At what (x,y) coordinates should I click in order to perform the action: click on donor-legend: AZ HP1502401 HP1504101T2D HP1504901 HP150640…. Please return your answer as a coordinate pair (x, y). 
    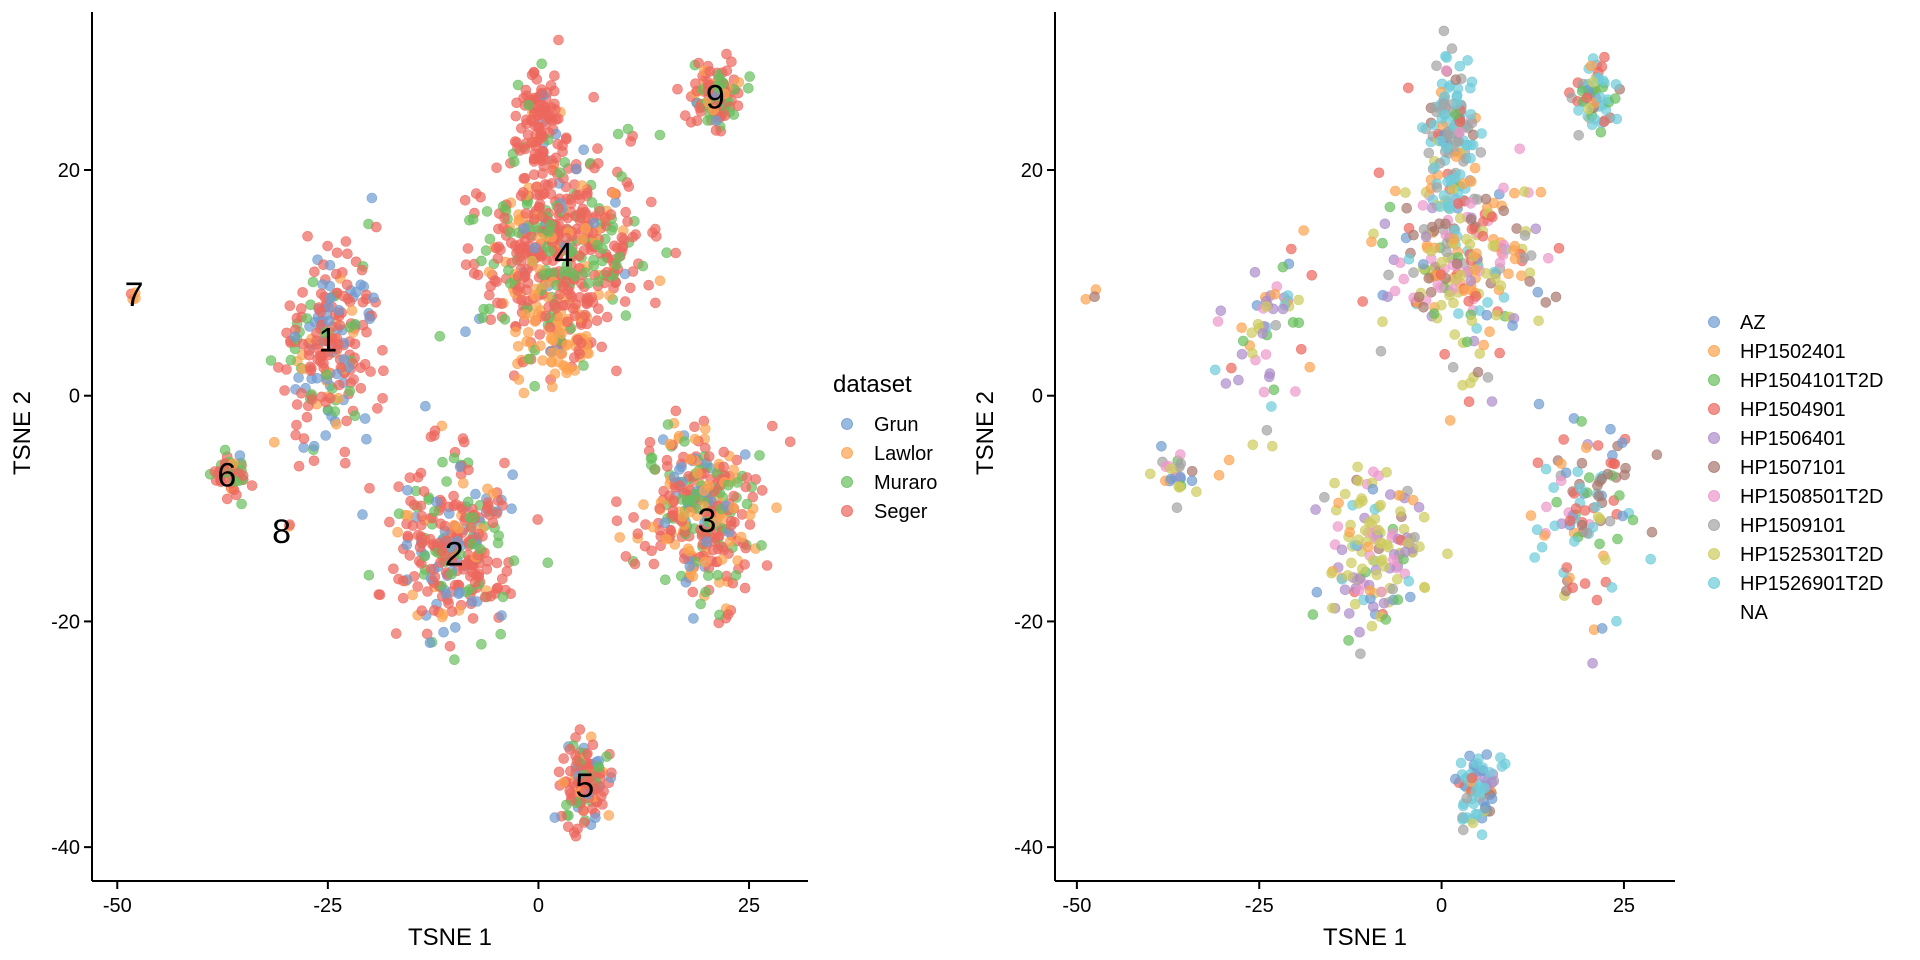
    Looking at the image, I should click on (1795, 468).